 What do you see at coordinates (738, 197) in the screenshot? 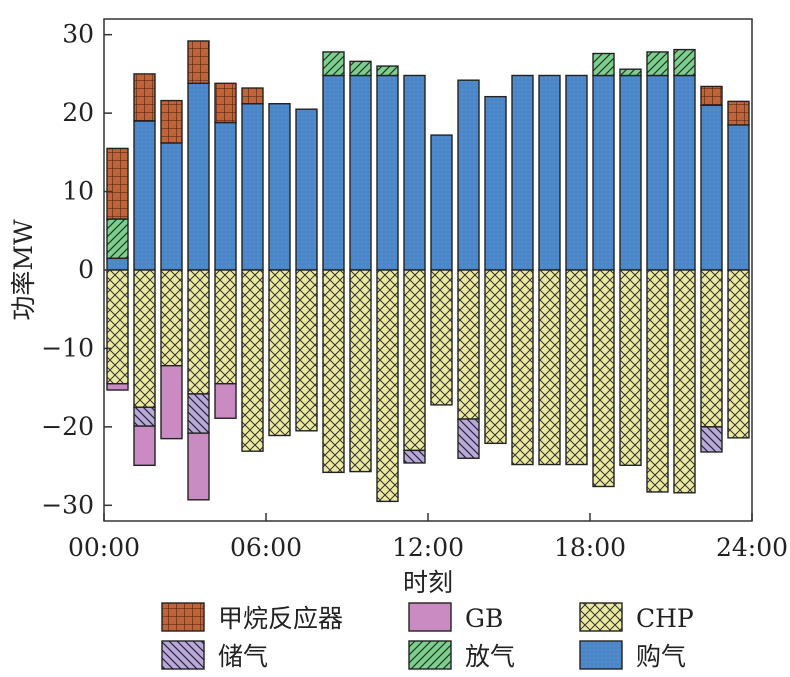
I see `bar-purchase-h24` at bounding box center [738, 197].